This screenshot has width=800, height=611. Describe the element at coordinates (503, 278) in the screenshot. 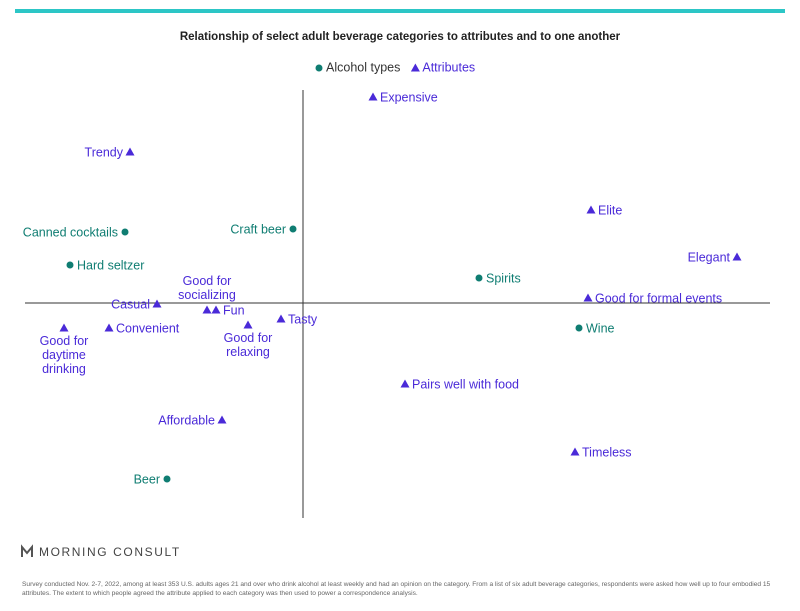

I see `point-label: Spirits` at that location.